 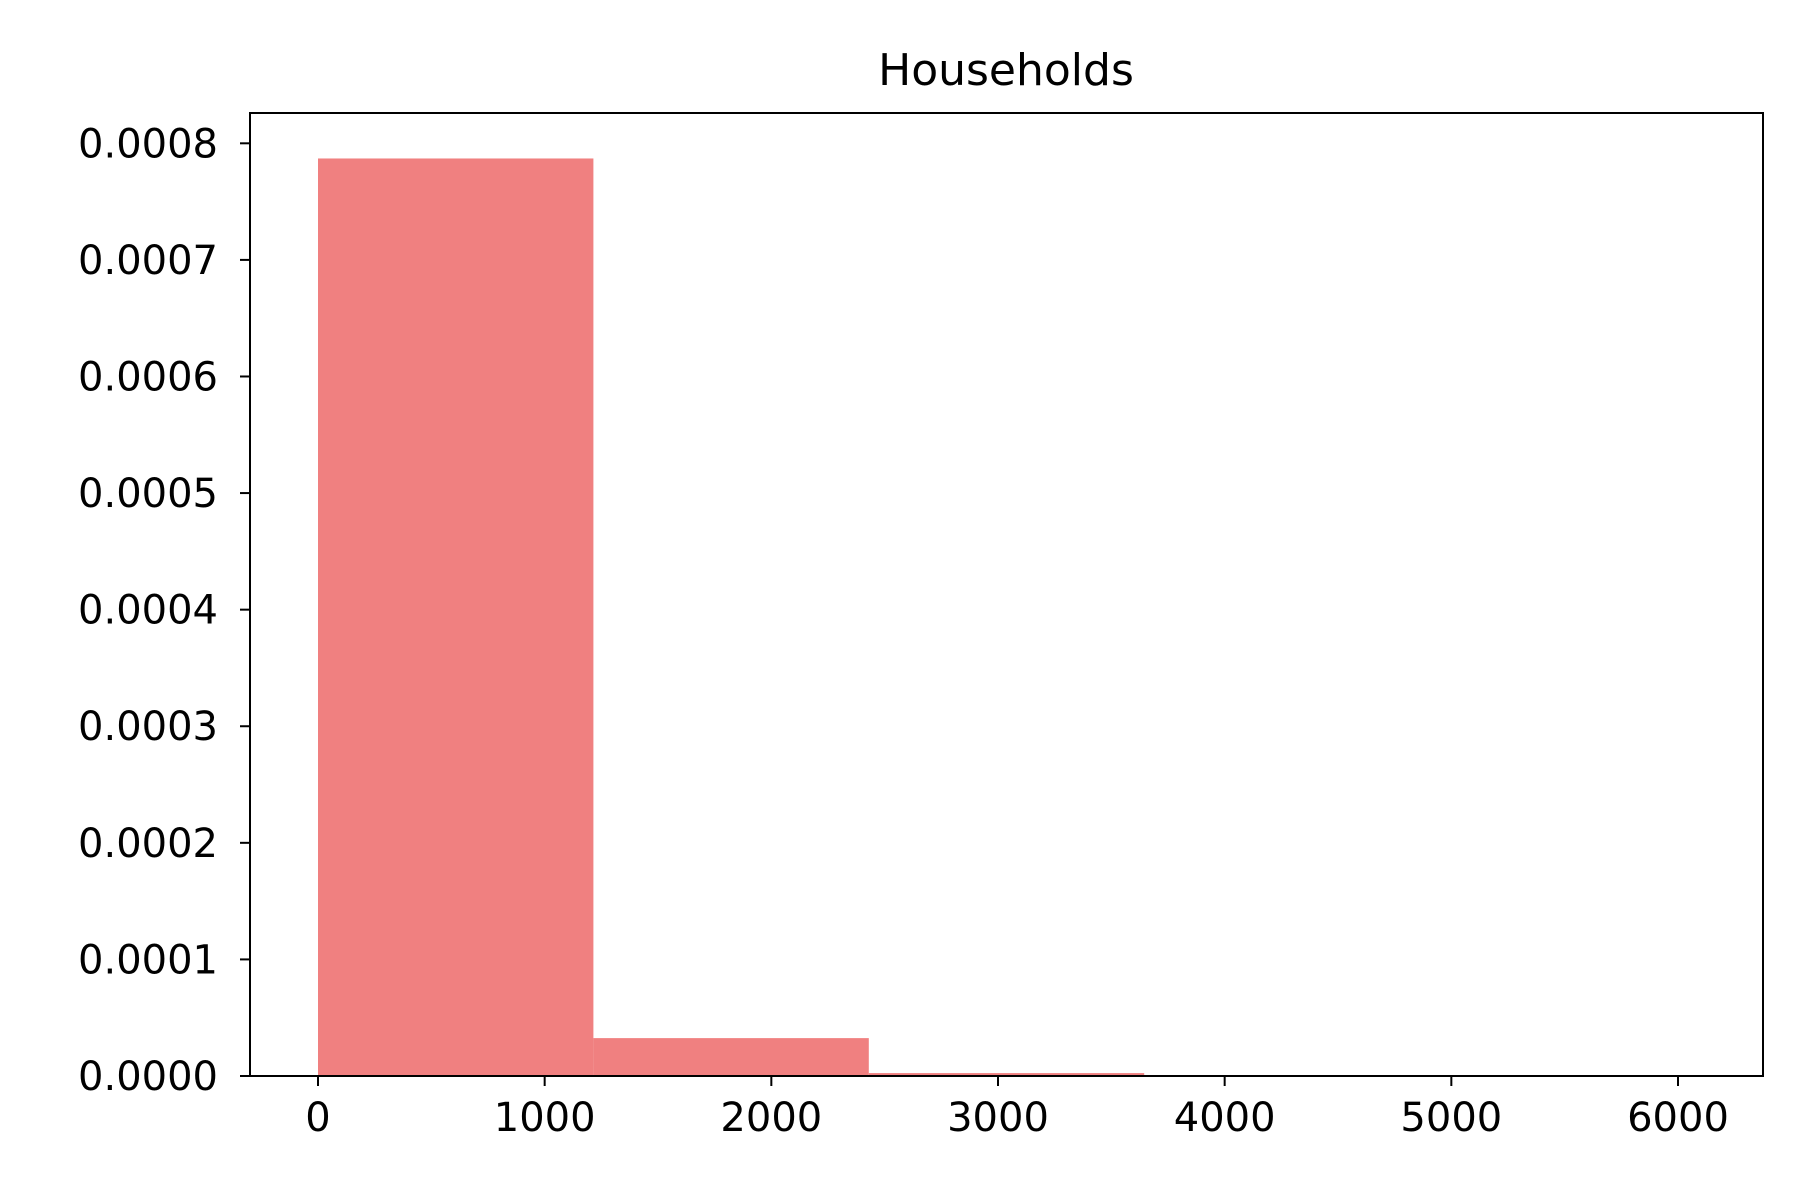 What do you see at coordinates (545, 1118) in the screenshot?
I see `x-tick-label: 1000` at bounding box center [545, 1118].